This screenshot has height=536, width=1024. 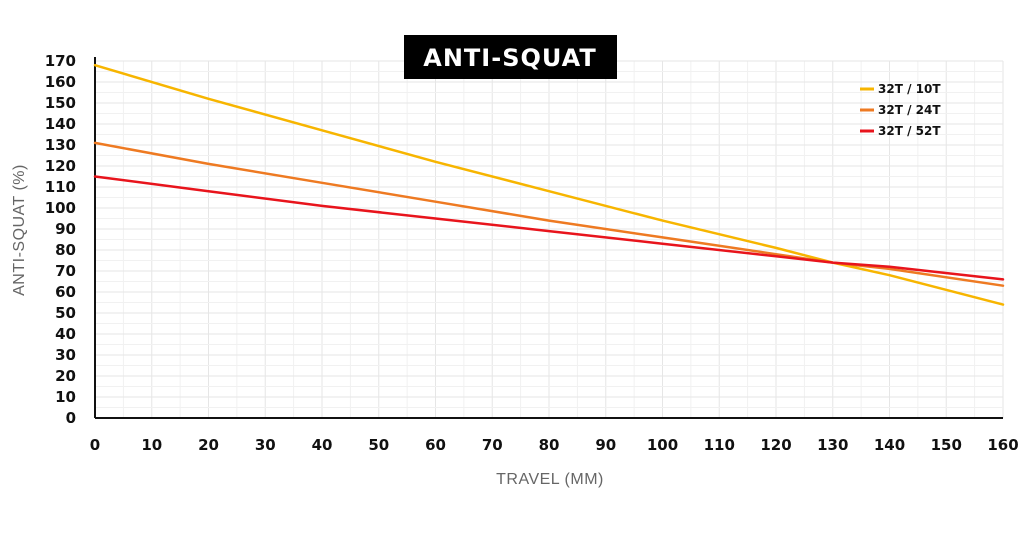 What do you see at coordinates (265, 445) in the screenshot?
I see `x-tick-label: 30` at bounding box center [265, 445].